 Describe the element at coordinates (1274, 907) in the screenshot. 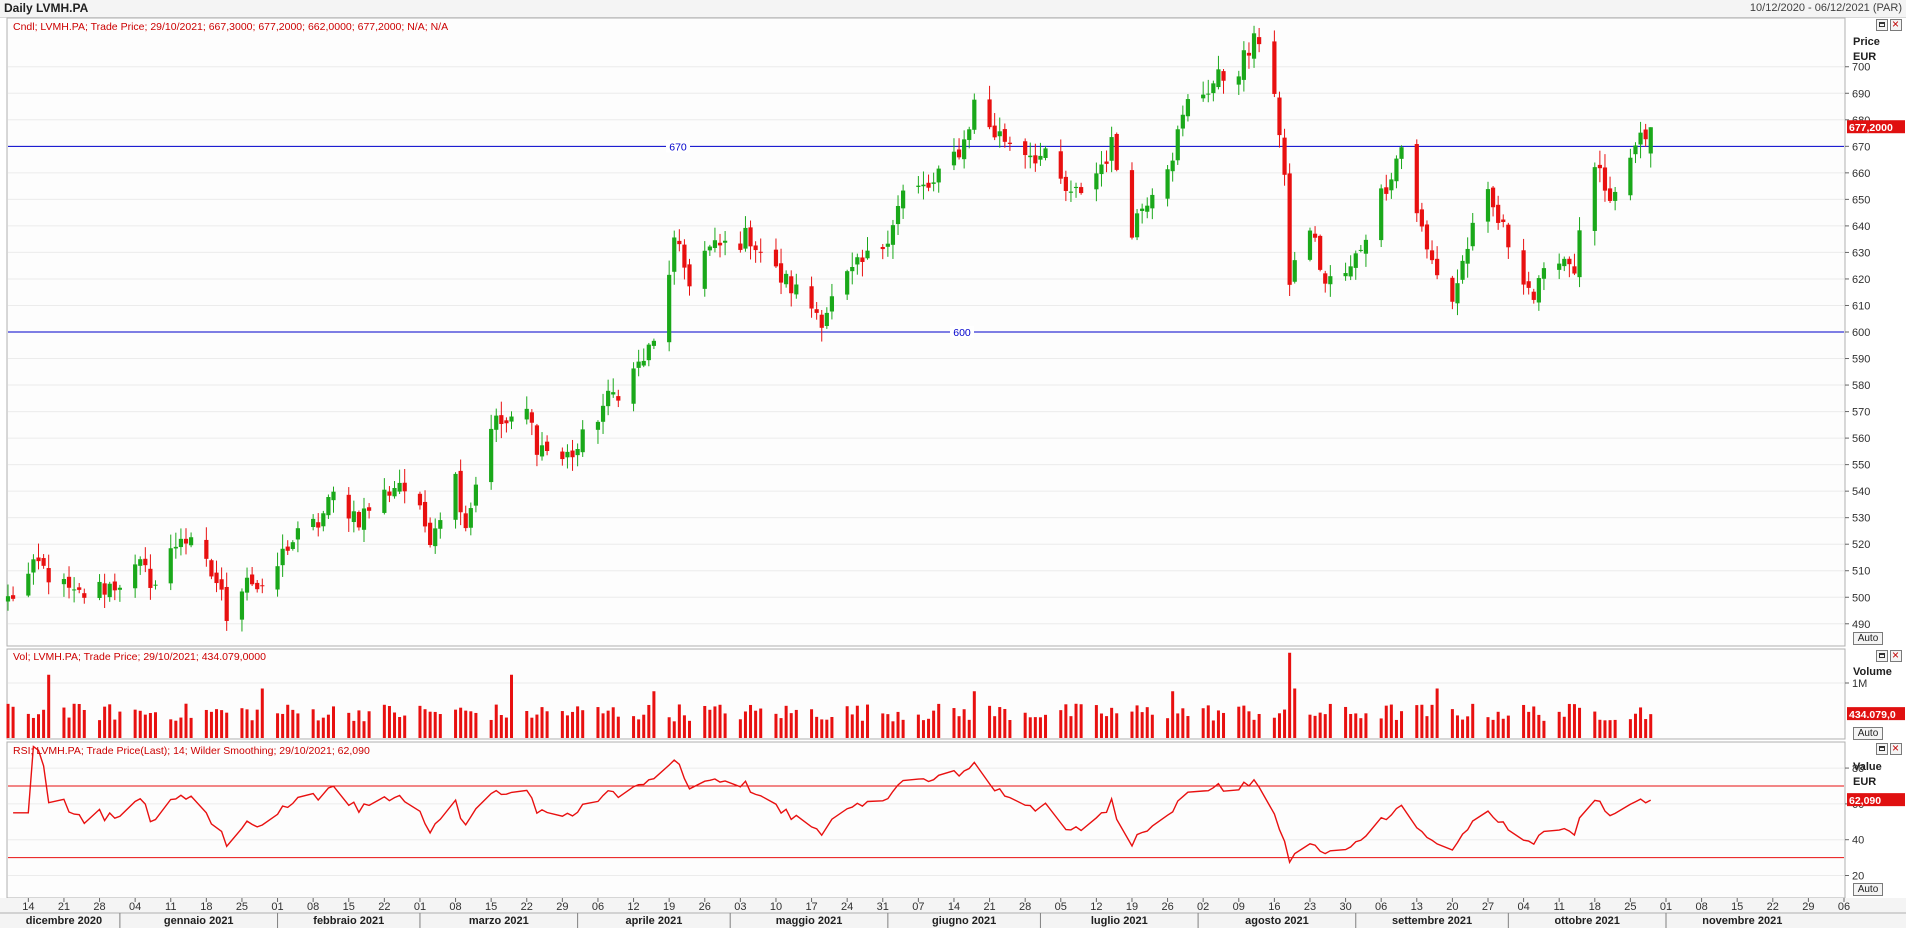

I see `x-tick-label: 16` at that location.